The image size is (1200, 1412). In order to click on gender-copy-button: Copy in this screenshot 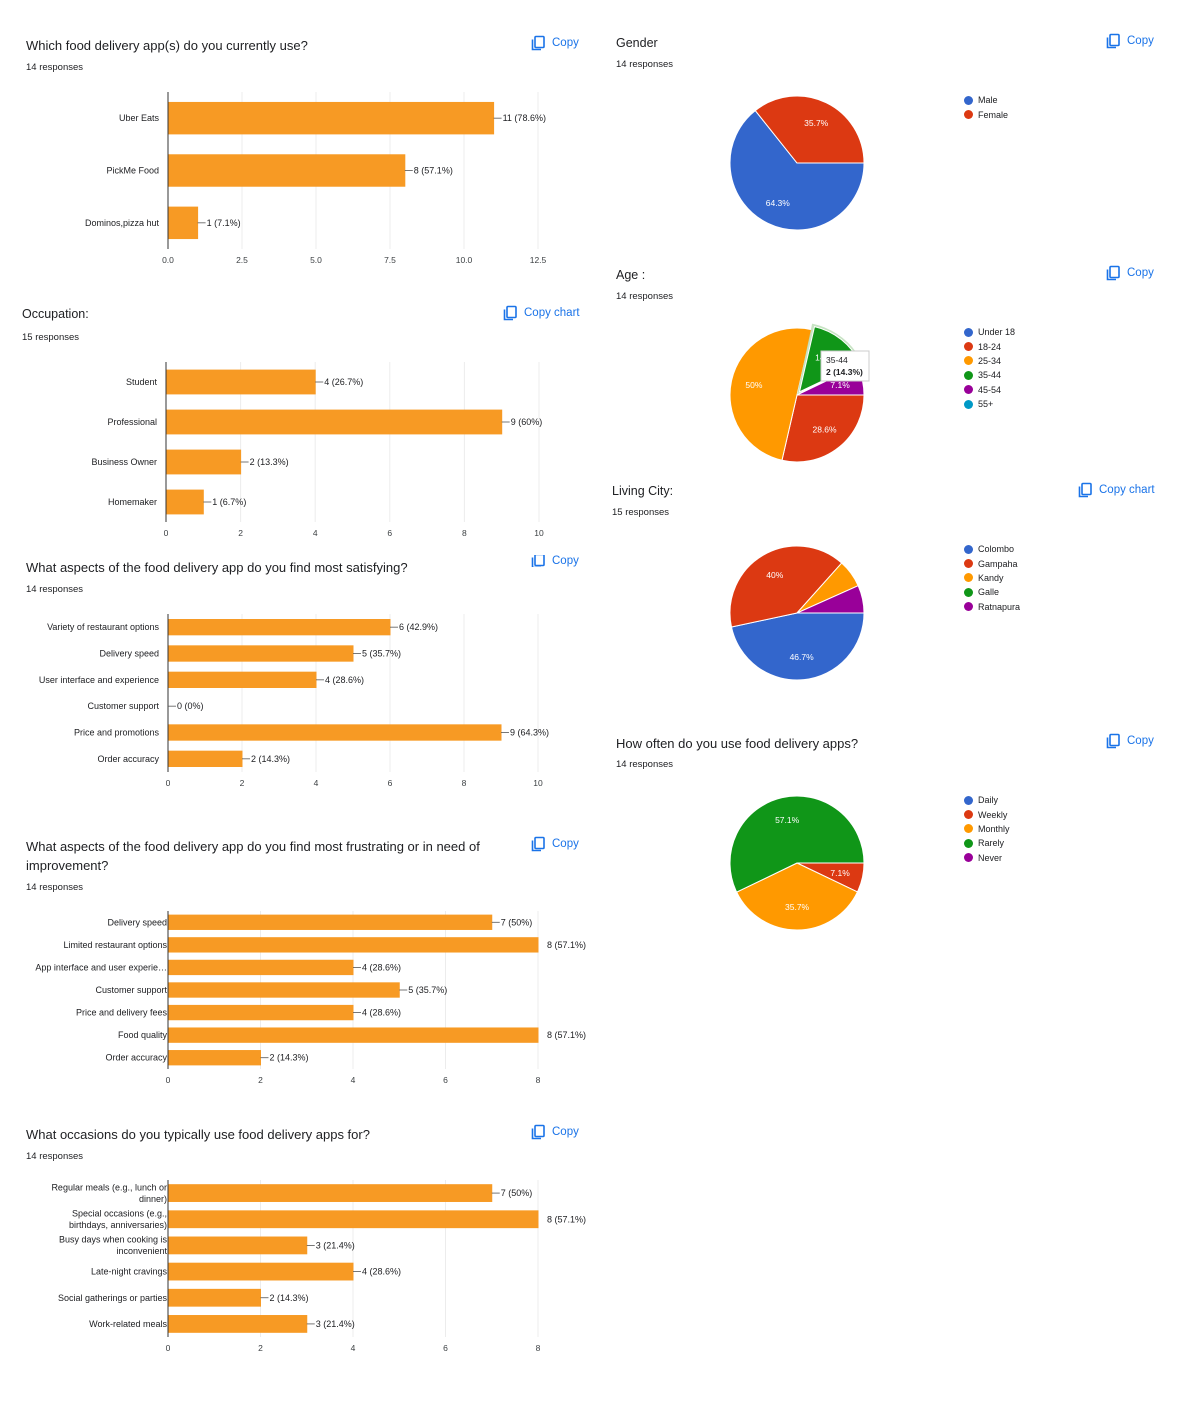, I will do `click(1129, 41)`.